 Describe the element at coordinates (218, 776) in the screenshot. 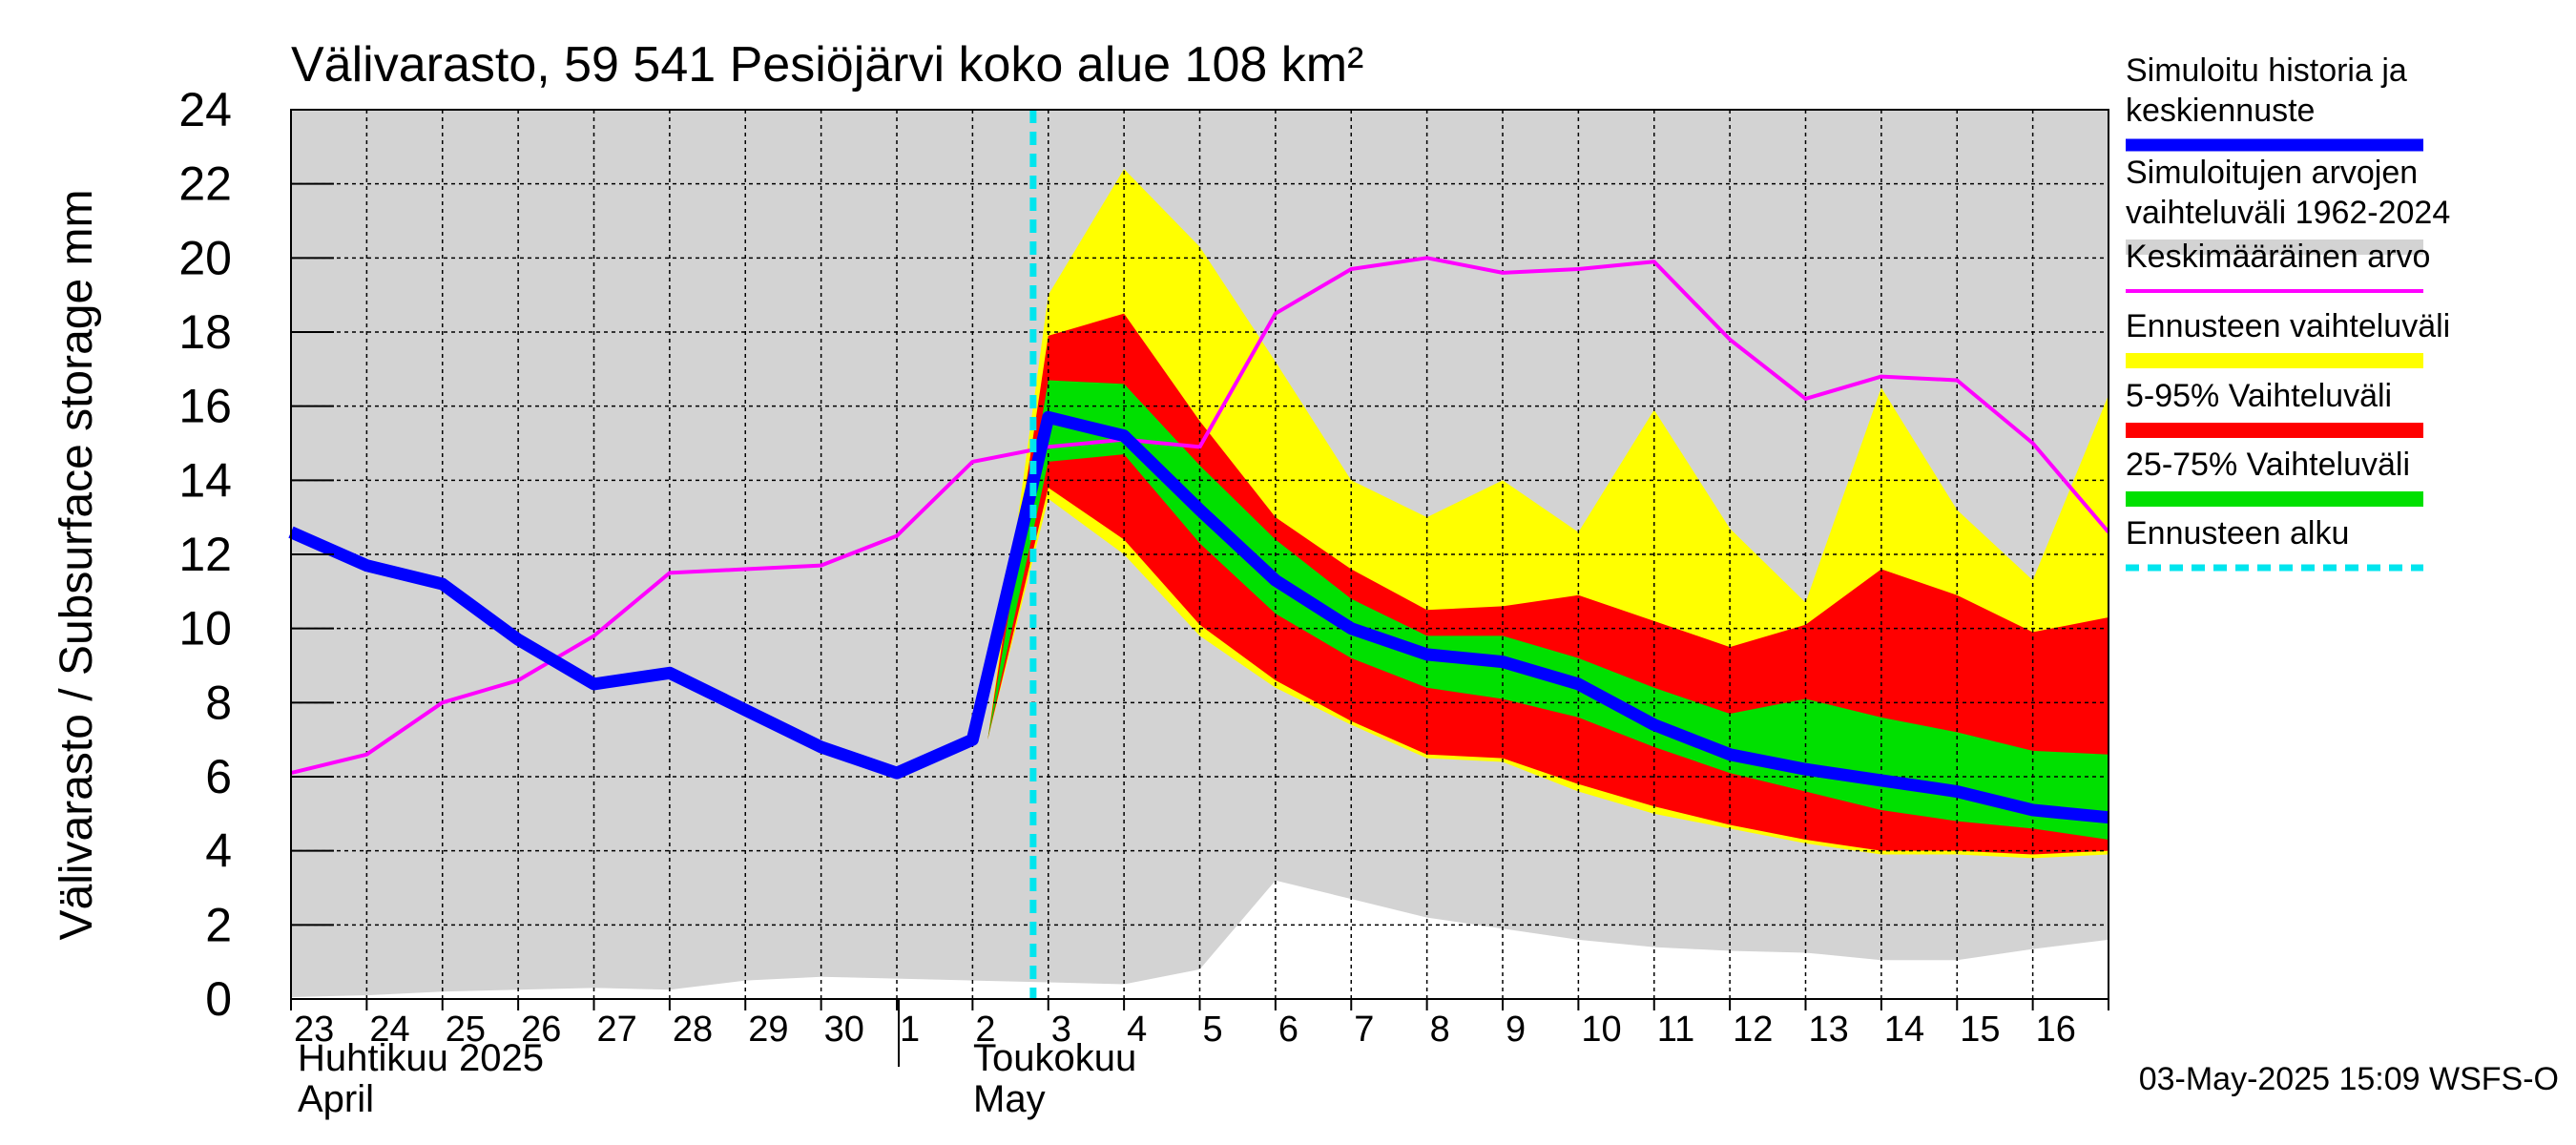

I see `y-tick-label: 6` at that location.